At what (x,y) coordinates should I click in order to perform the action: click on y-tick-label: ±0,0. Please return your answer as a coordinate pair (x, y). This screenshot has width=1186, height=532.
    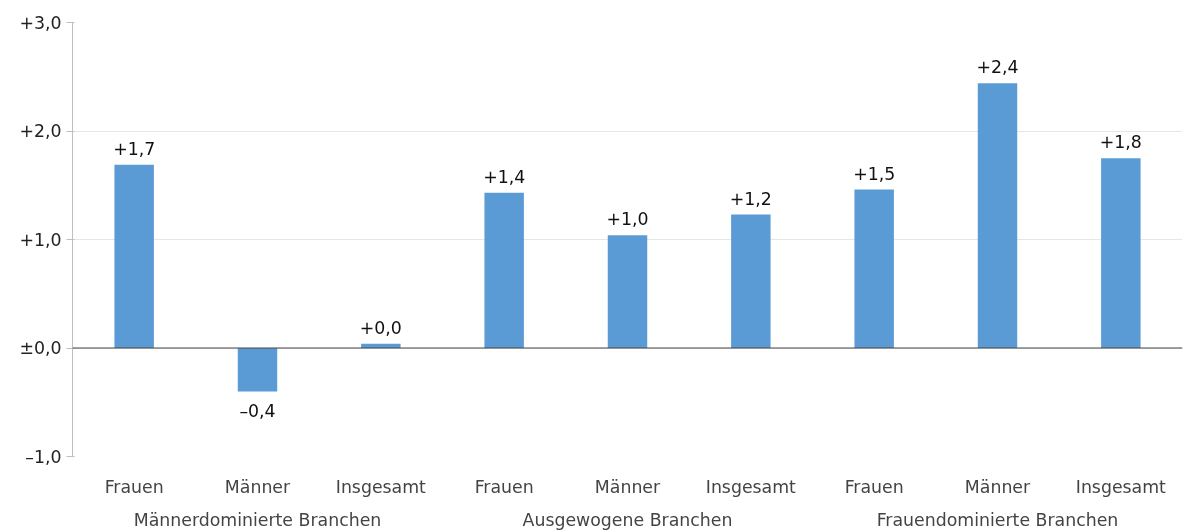
    Looking at the image, I should click on (40, 348).